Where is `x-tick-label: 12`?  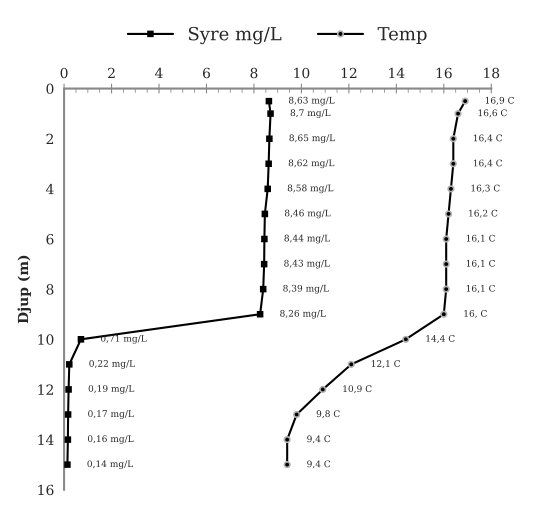
x-tick-label: 12 is located at coordinates (349, 73).